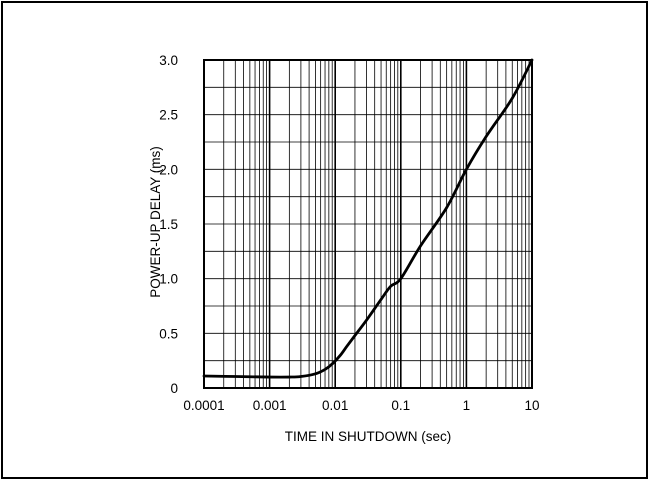 The height and width of the screenshot is (480, 649). Describe the element at coordinates (168, 115) in the screenshot. I see `y-tick-label: 2.5` at that location.